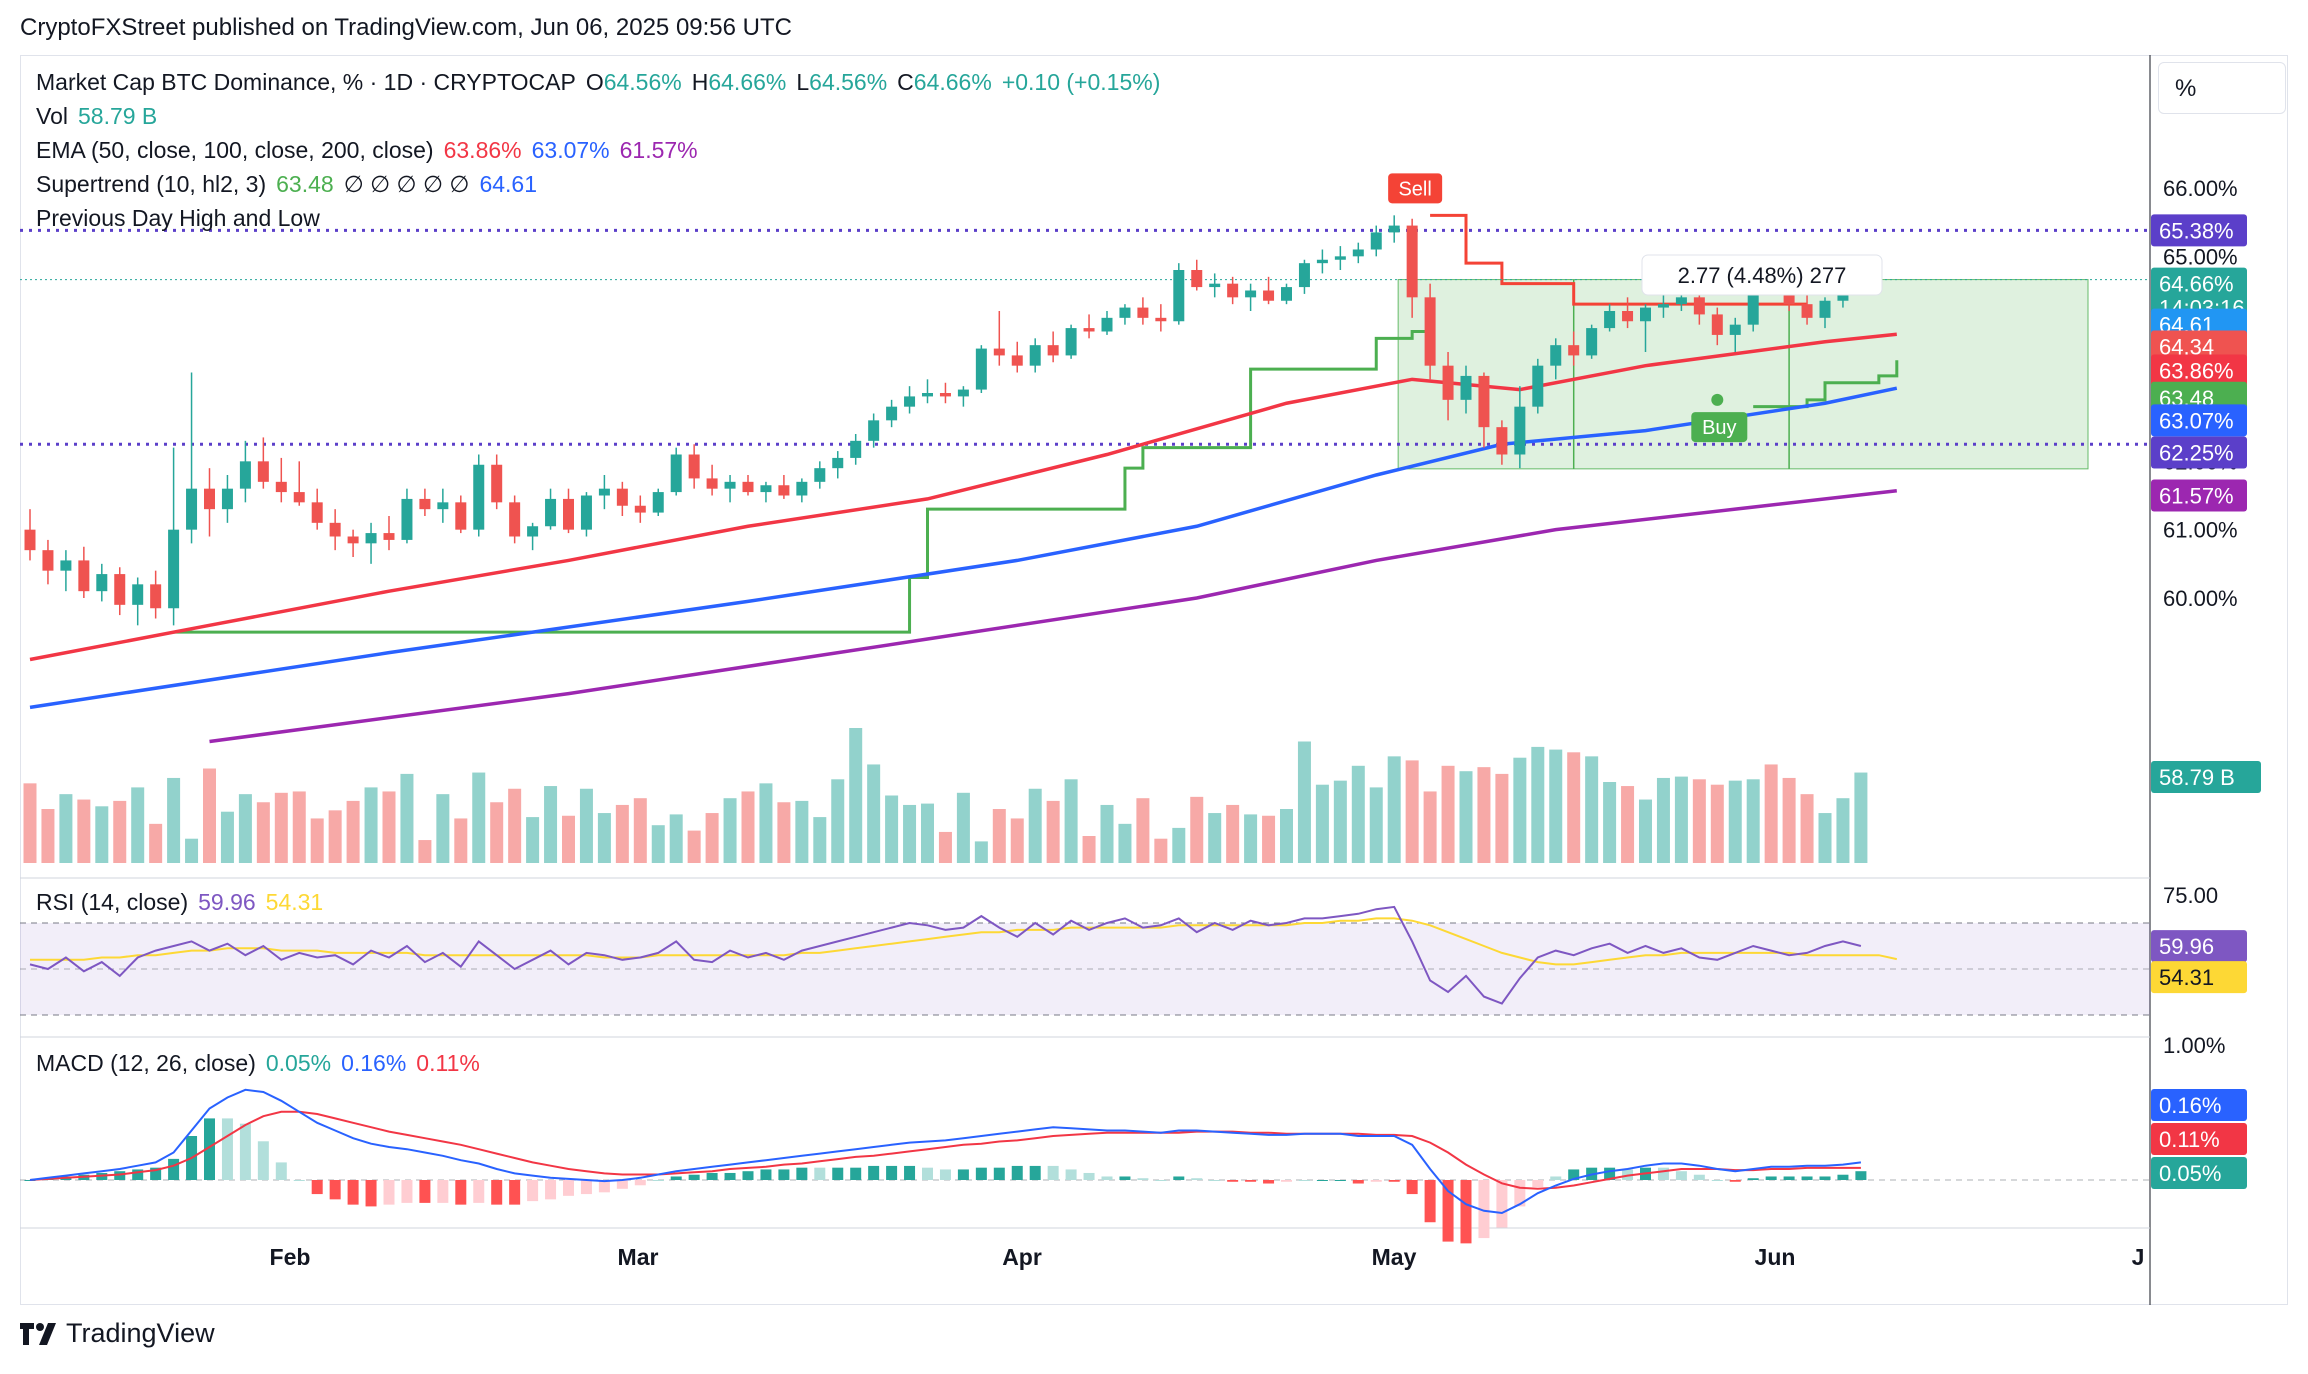 This screenshot has height=1374, width=2308. I want to click on ema200-tag-text: 61.57%, so click(2196, 496).